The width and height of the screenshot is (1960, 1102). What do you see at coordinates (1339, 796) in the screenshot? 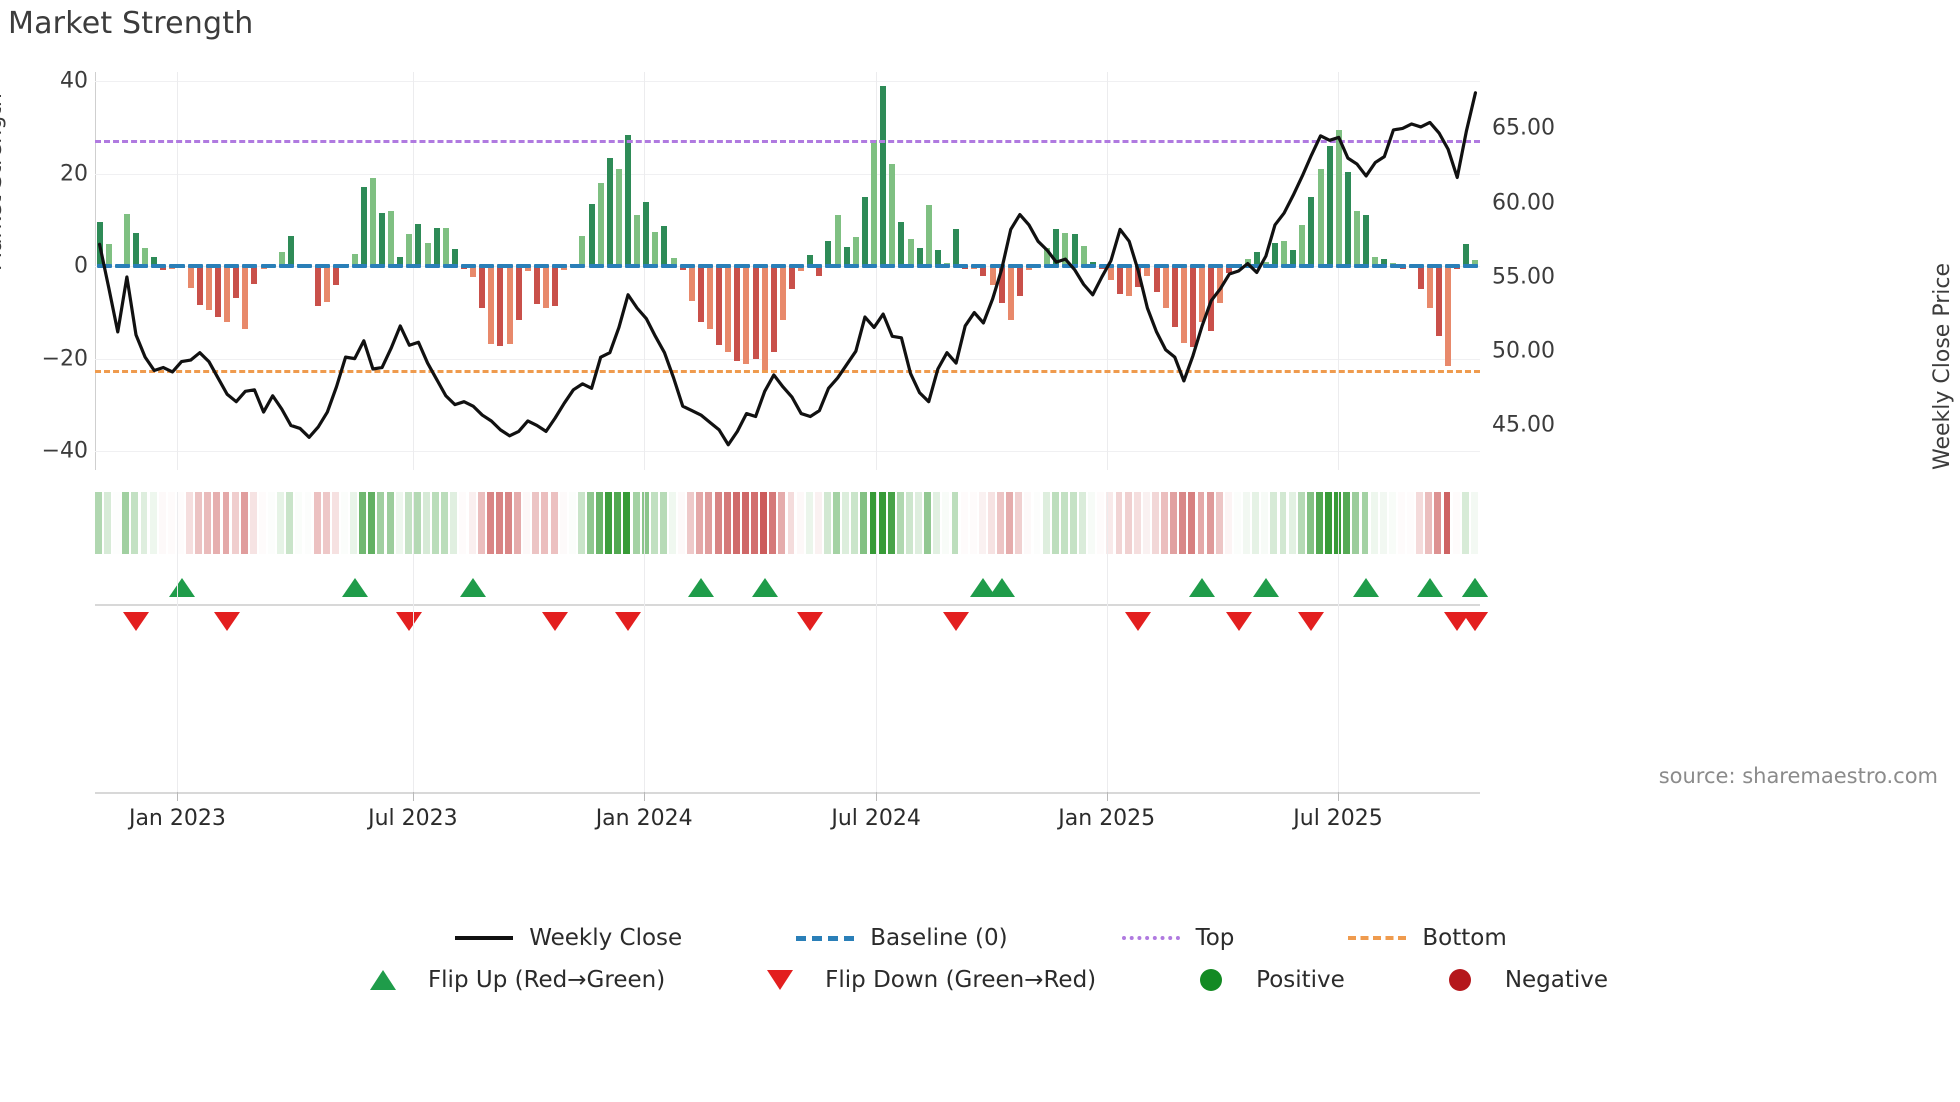
I see `x-tick-mark` at bounding box center [1339, 796].